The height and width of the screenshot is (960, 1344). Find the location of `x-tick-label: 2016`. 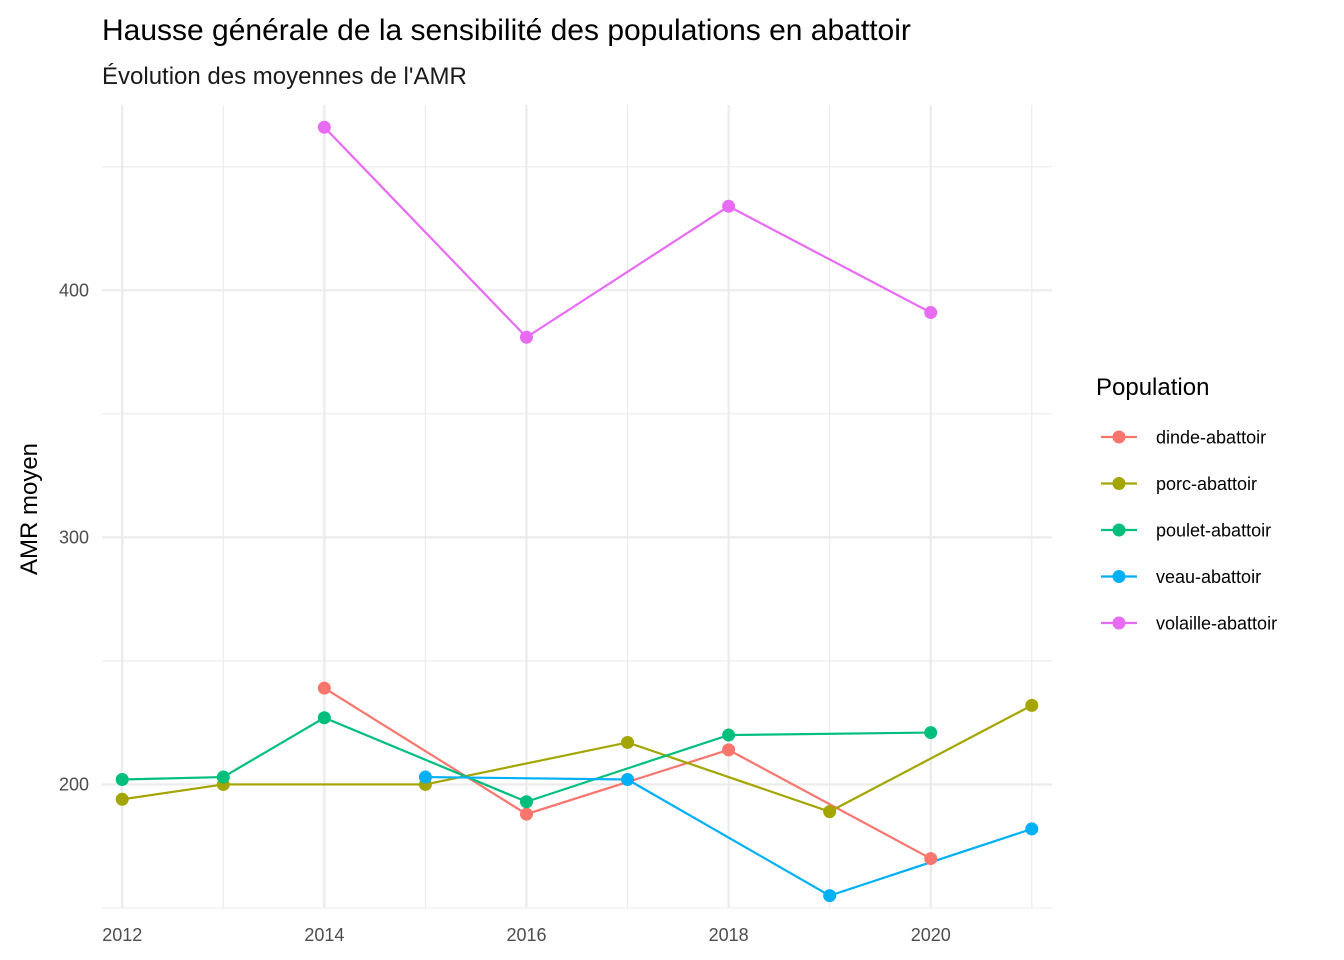

x-tick-label: 2016 is located at coordinates (526, 935).